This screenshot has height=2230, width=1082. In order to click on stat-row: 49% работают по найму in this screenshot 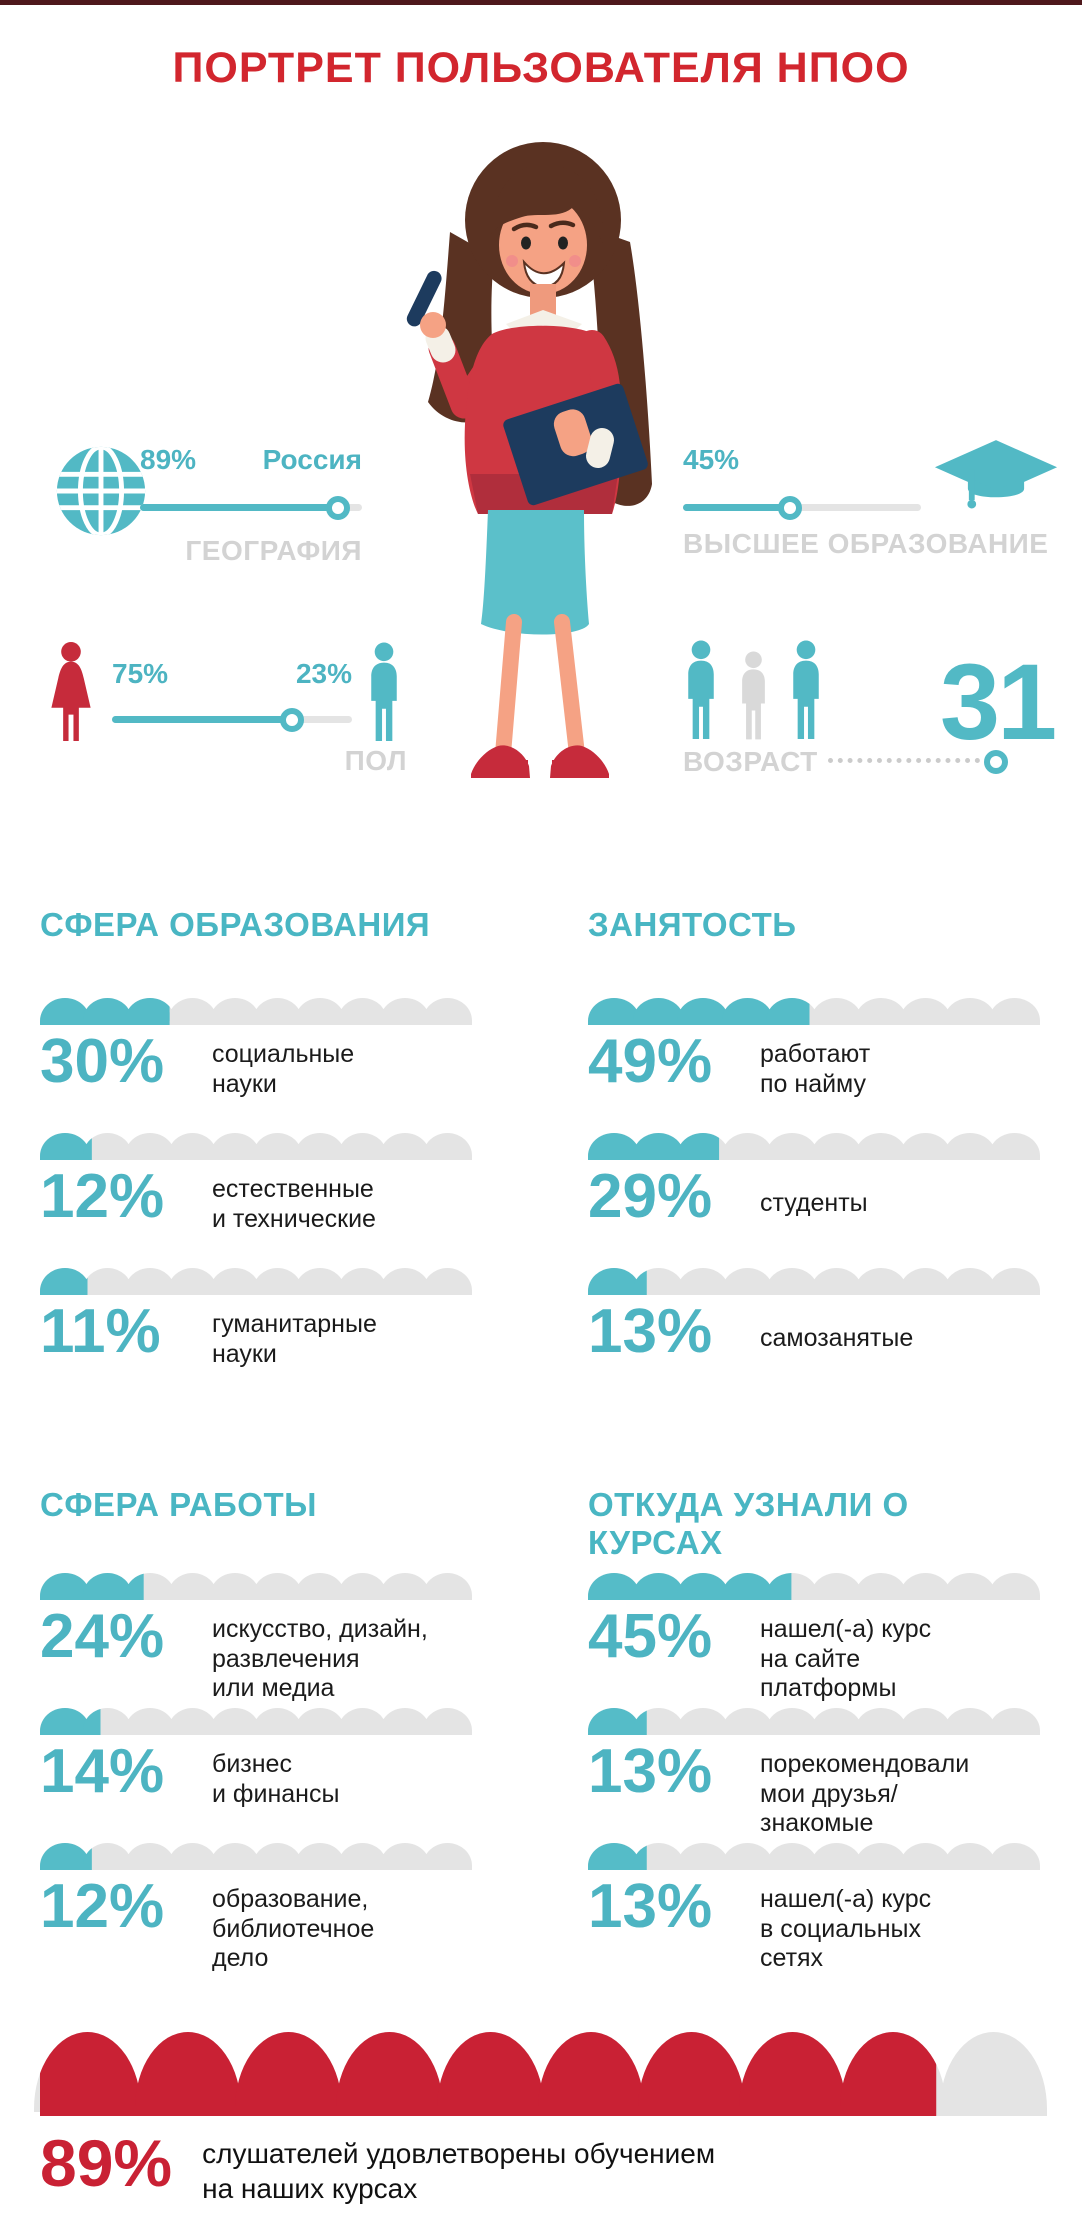, I will do `click(814, 1063)`.